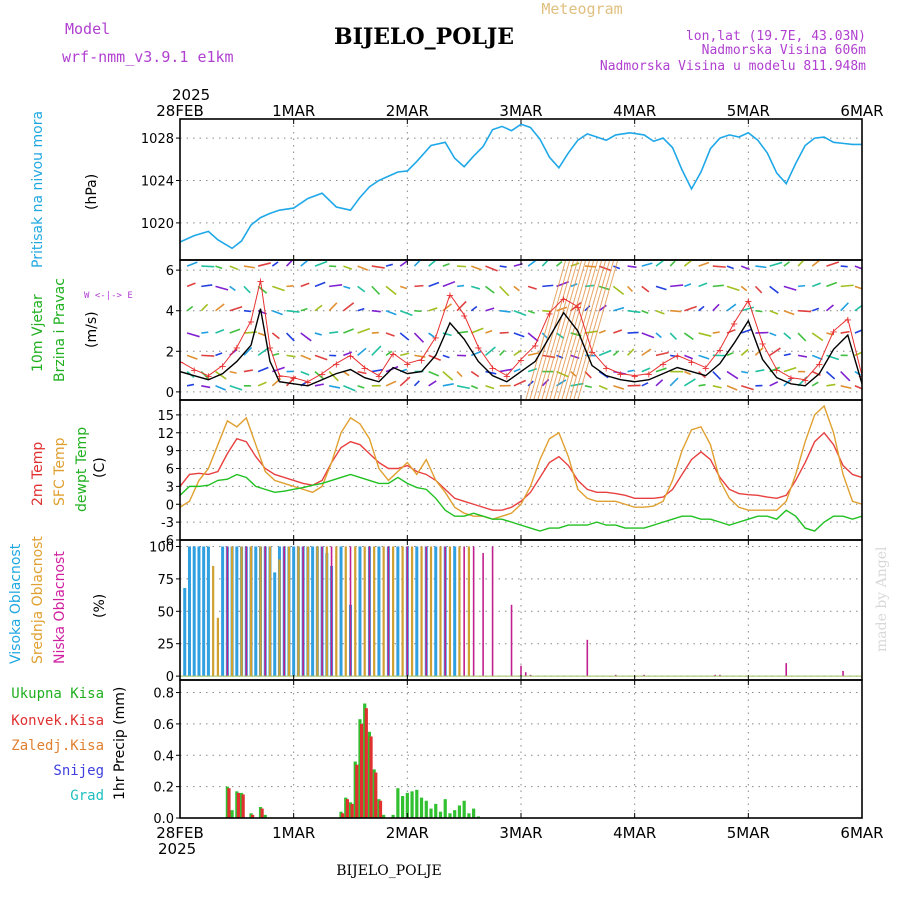 The image size is (900, 900). Describe the element at coordinates (520, 111) in the screenshot. I see `top-time-label: 3MAR` at that location.